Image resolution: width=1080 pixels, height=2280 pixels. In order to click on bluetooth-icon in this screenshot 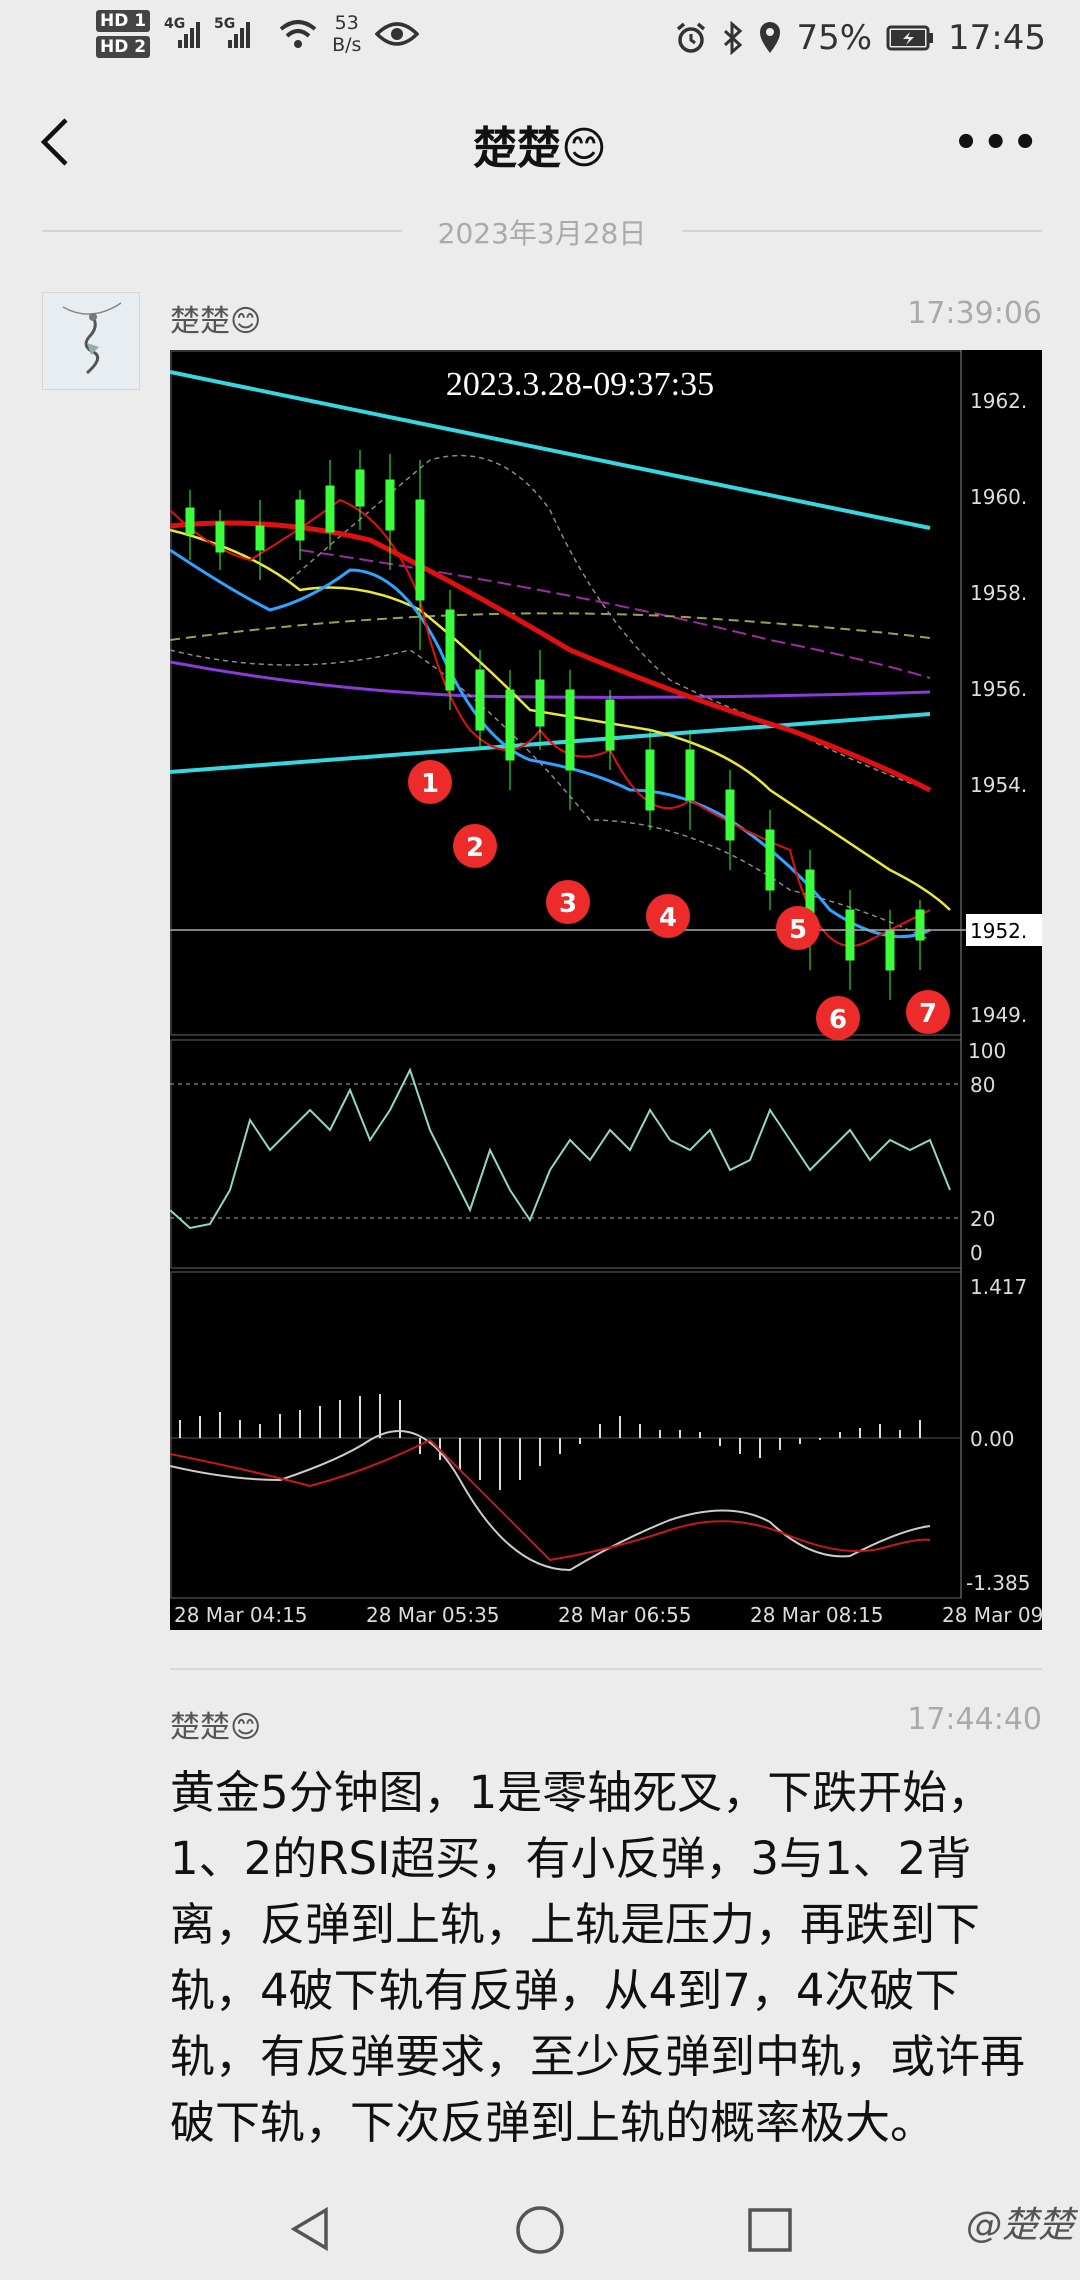, I will do `click(733, 38)`.